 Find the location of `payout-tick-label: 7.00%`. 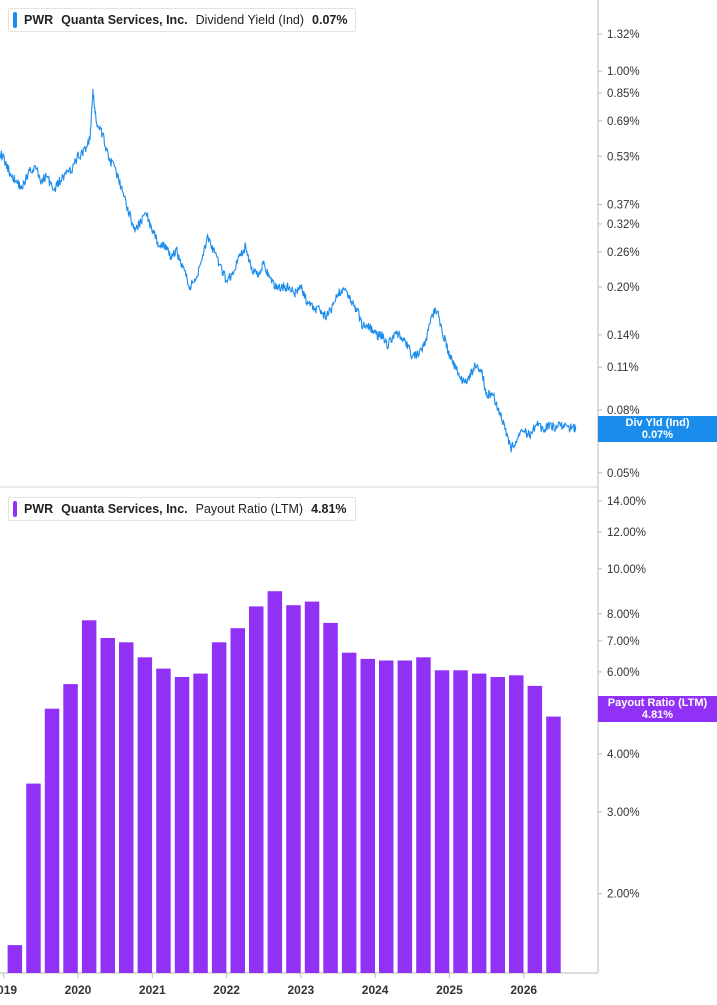

payout-tick-label: 7.00% is located at coordinates (623, 642).